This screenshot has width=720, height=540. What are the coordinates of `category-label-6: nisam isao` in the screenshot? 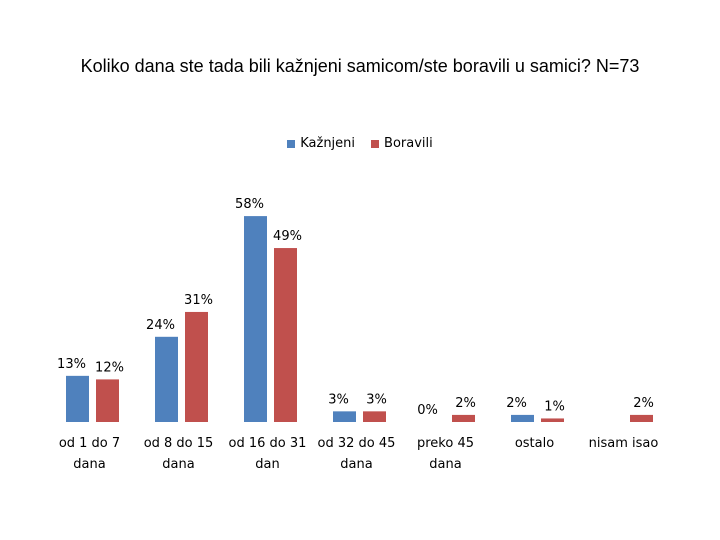 It's located at (624, 443).